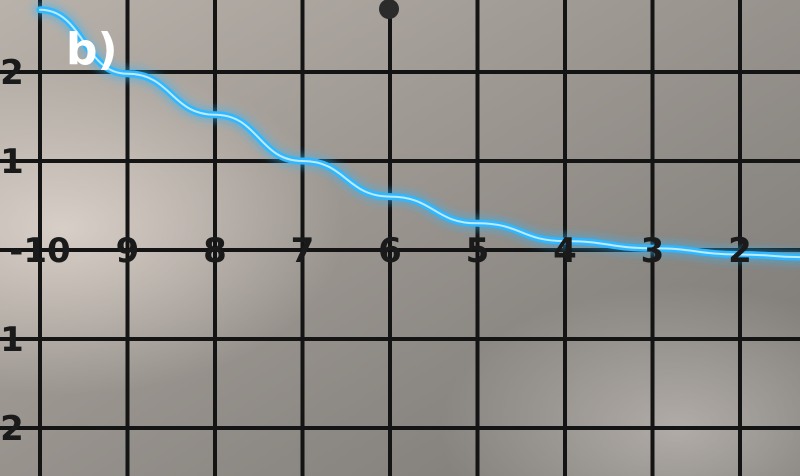  What do you see at coordinates (389, 9) in the screenshot?
I see `screw-top` at bounding box center [389, 9].